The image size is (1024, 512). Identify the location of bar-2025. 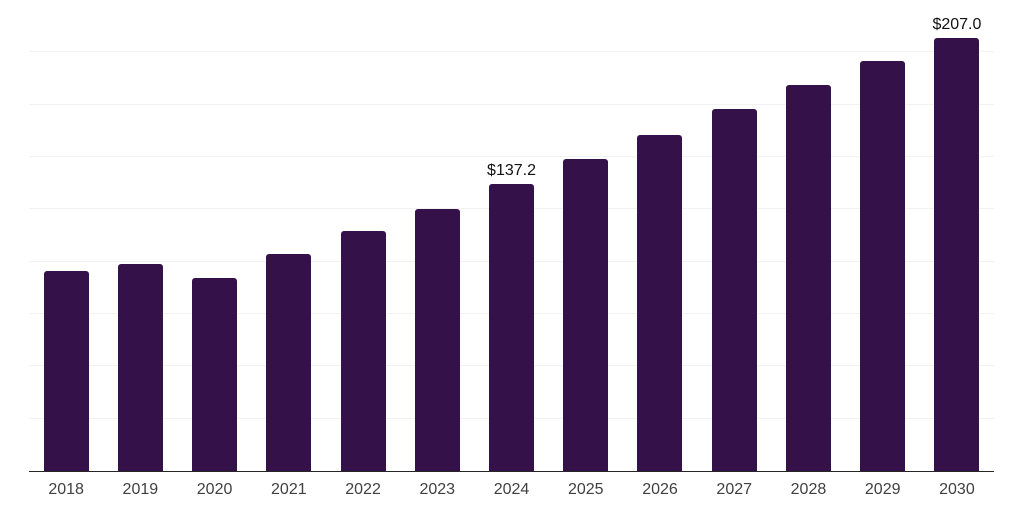
(586, 315).